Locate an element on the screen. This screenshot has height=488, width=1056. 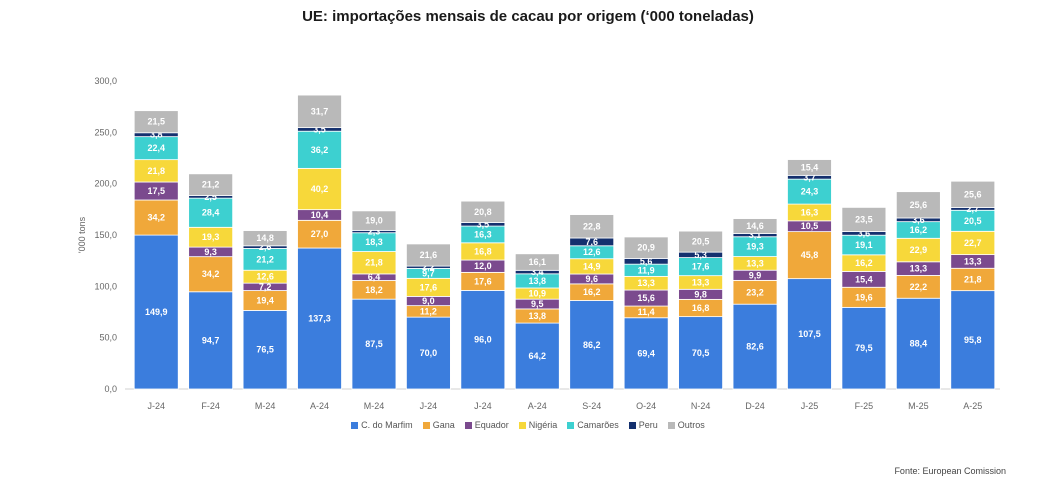
data-label: 17,5 is located at coordinates (156, 191).